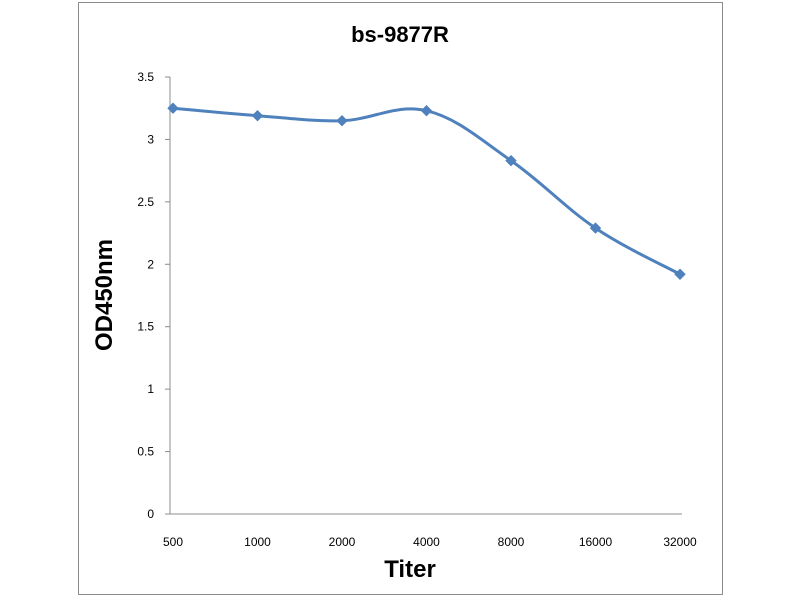  Describe the element at coordinates (150, 264) in the screenshot. I see `y-tick-label: 2` at that location.